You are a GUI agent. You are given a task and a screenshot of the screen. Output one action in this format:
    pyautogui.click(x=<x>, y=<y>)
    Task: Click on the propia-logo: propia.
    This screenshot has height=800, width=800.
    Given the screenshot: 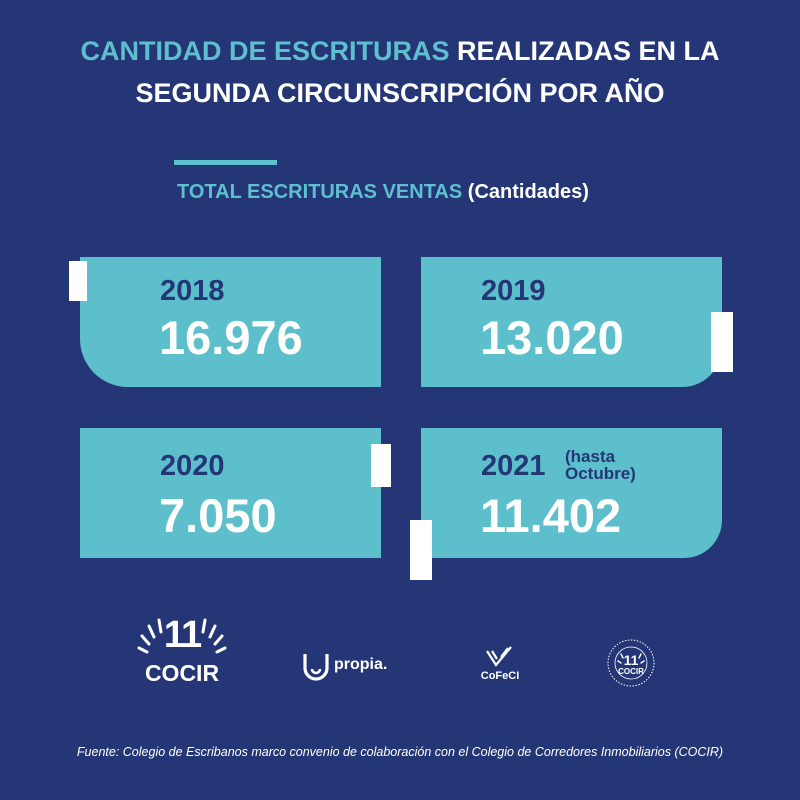 What is the action you would take?
    pyautogui.click(x=350, y=666)
    